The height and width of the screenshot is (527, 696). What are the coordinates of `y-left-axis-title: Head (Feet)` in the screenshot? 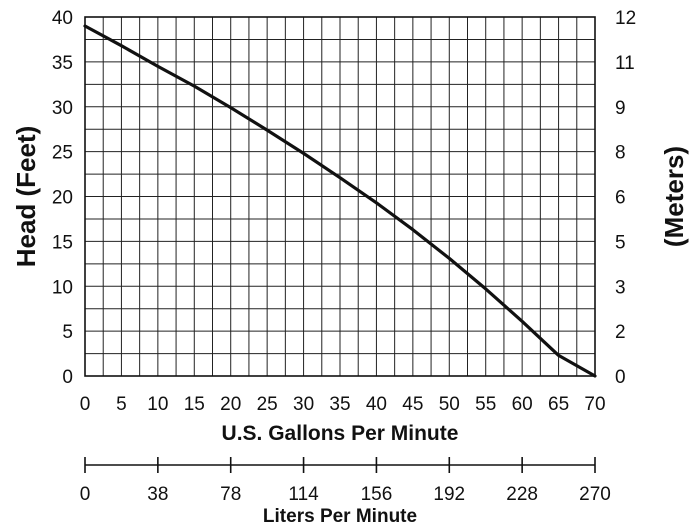 It's located at (26, 197).